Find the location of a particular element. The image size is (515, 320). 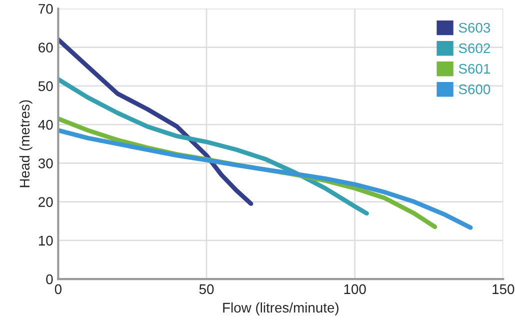

legend-label: S602 is located at coordinates (474, 48).